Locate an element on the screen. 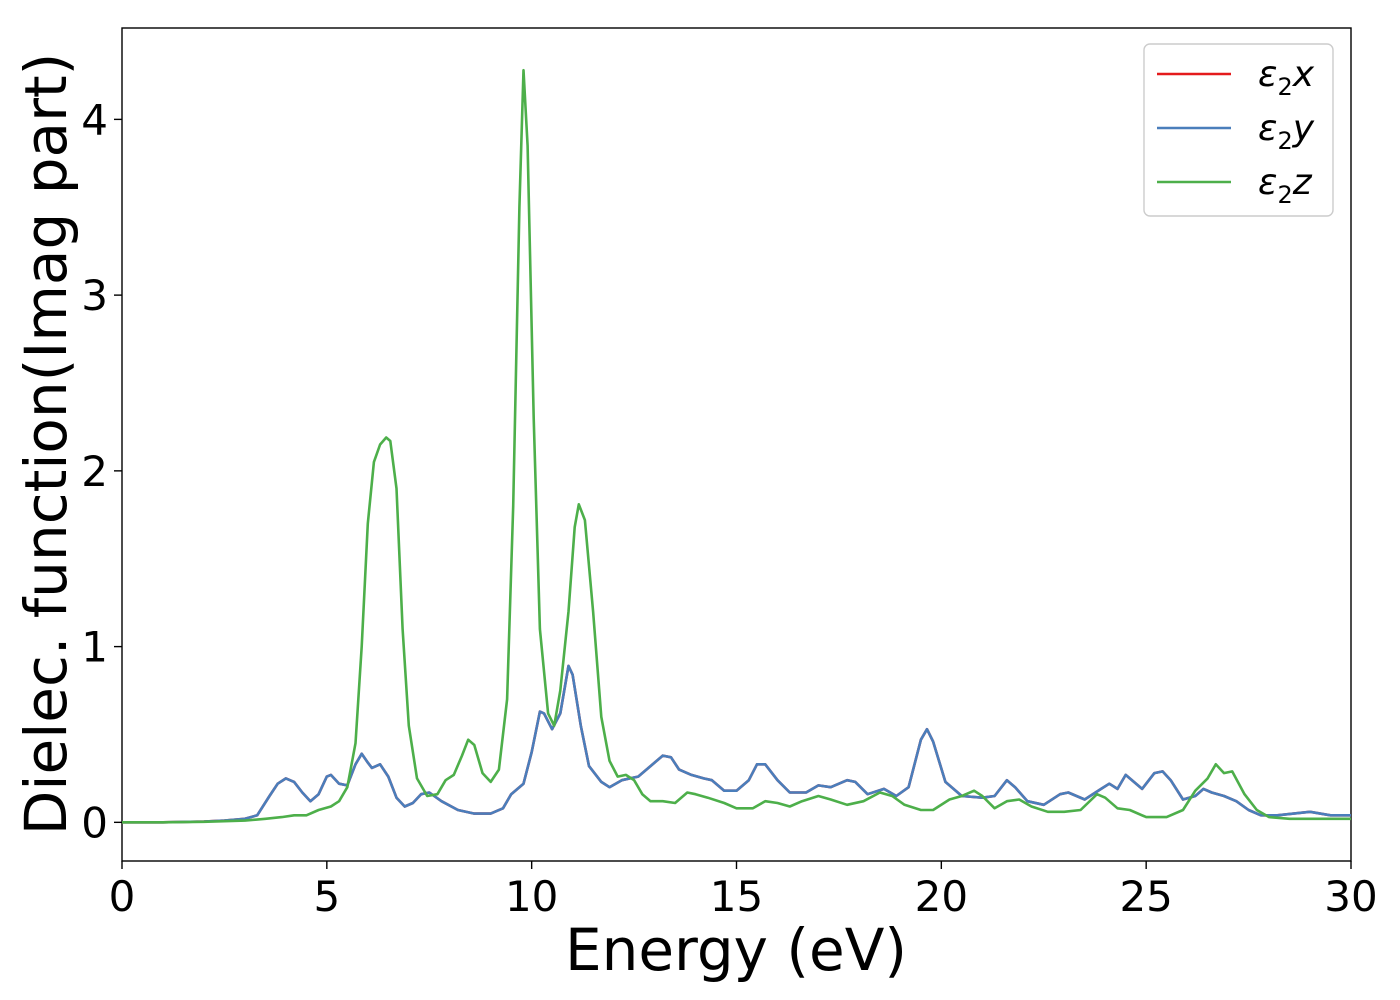 The height and width of the screenshot is (1000, 1400). x-axis-title: Energy (eV) is located at coordinates (736, 950).